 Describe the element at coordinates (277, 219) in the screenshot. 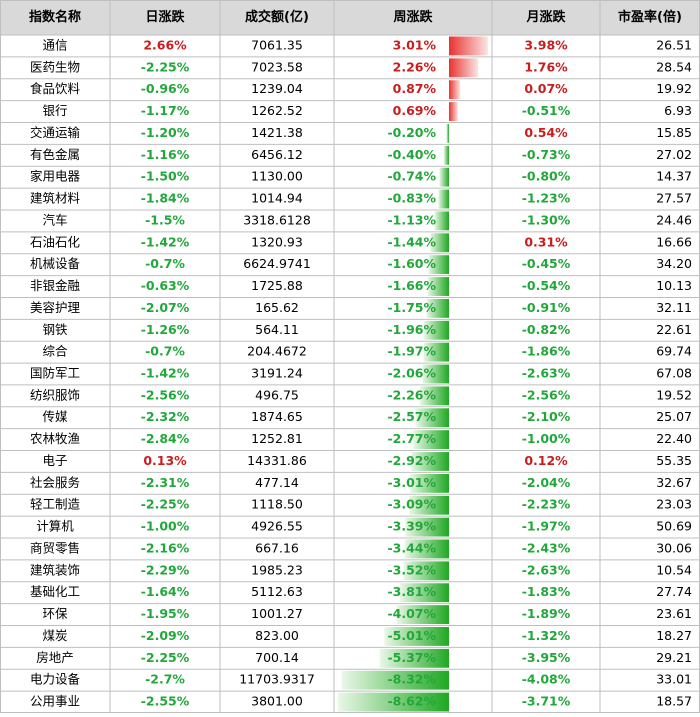

I see `volume-cell: 3318.6128` at that location.